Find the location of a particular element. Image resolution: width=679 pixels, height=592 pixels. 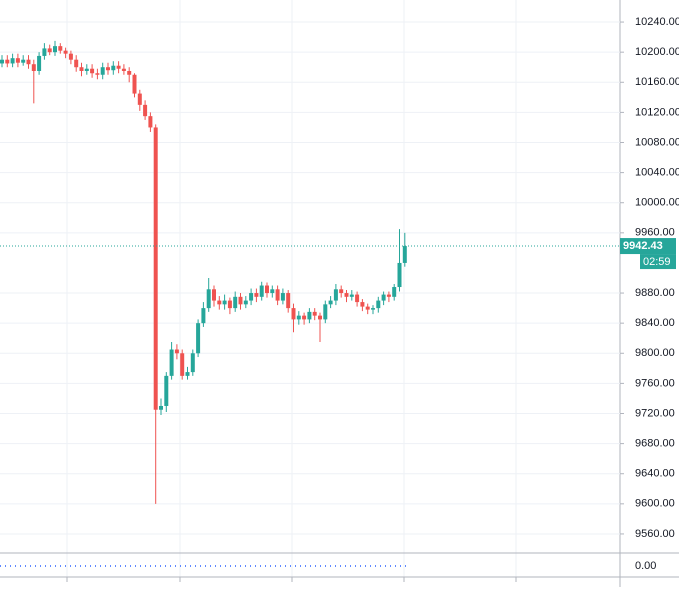

y-tick-label: 9600.00 is located at coordinates (655, 504).